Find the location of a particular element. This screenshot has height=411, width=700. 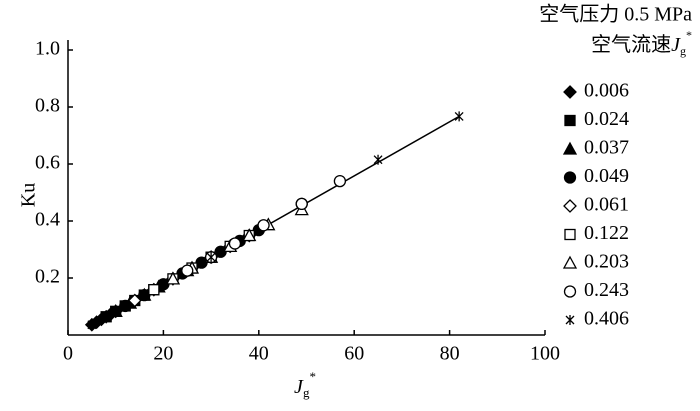

y-tick-label: 1.0 is located at coordinates (47, 49).